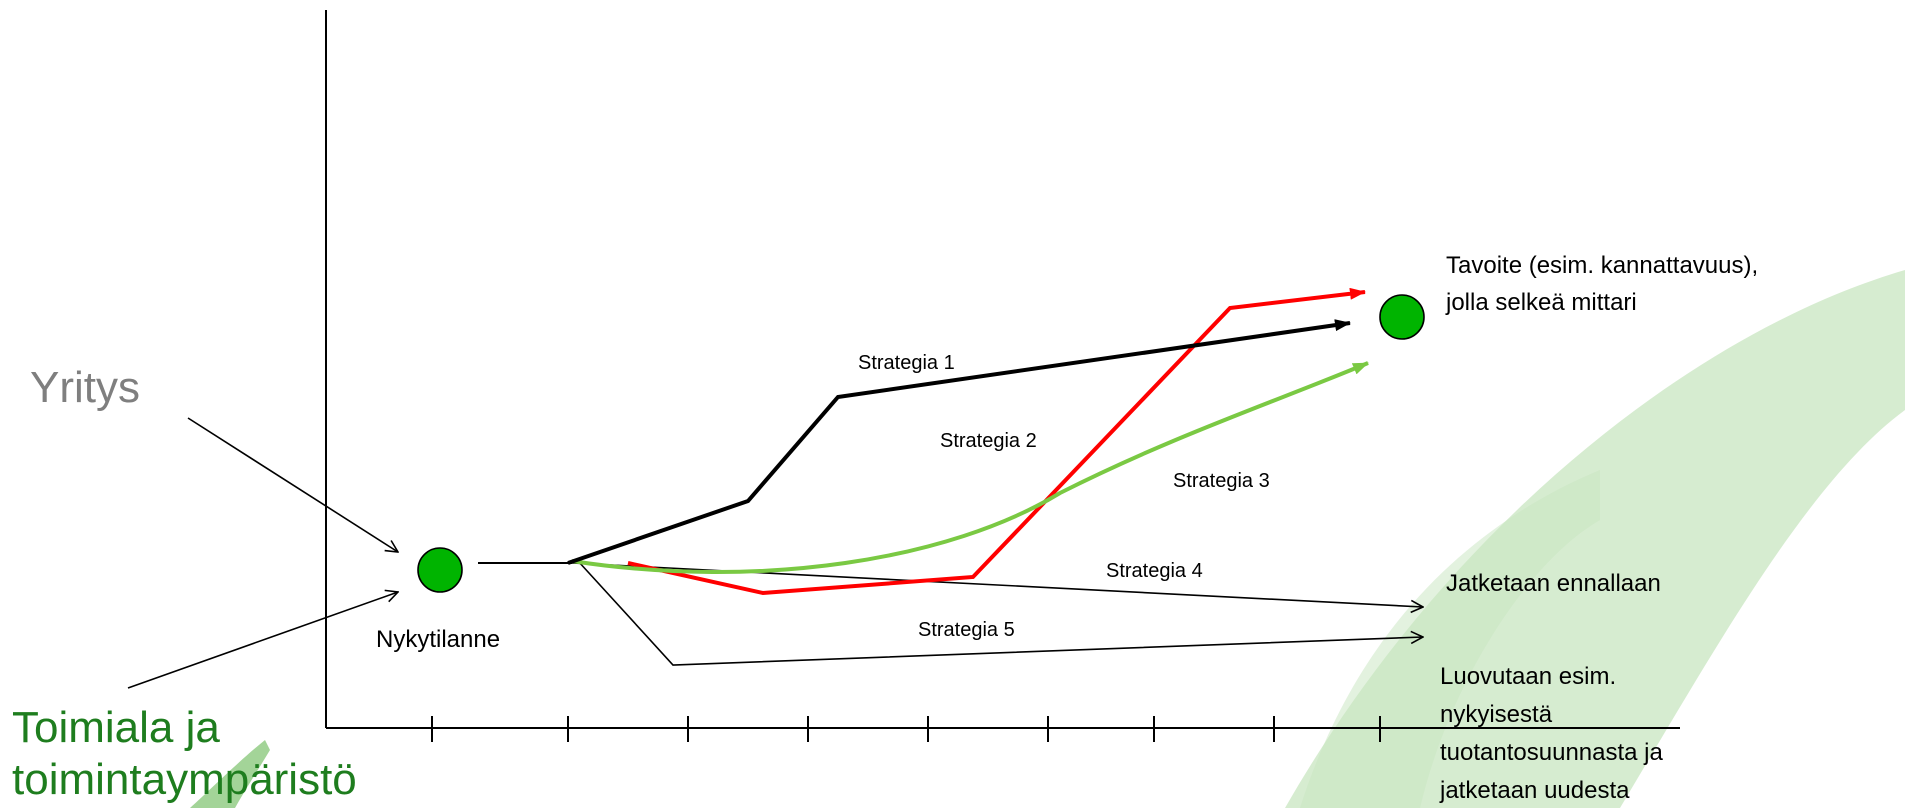  I want to click on toimiala-pointer-arrow, so click(262, 640).